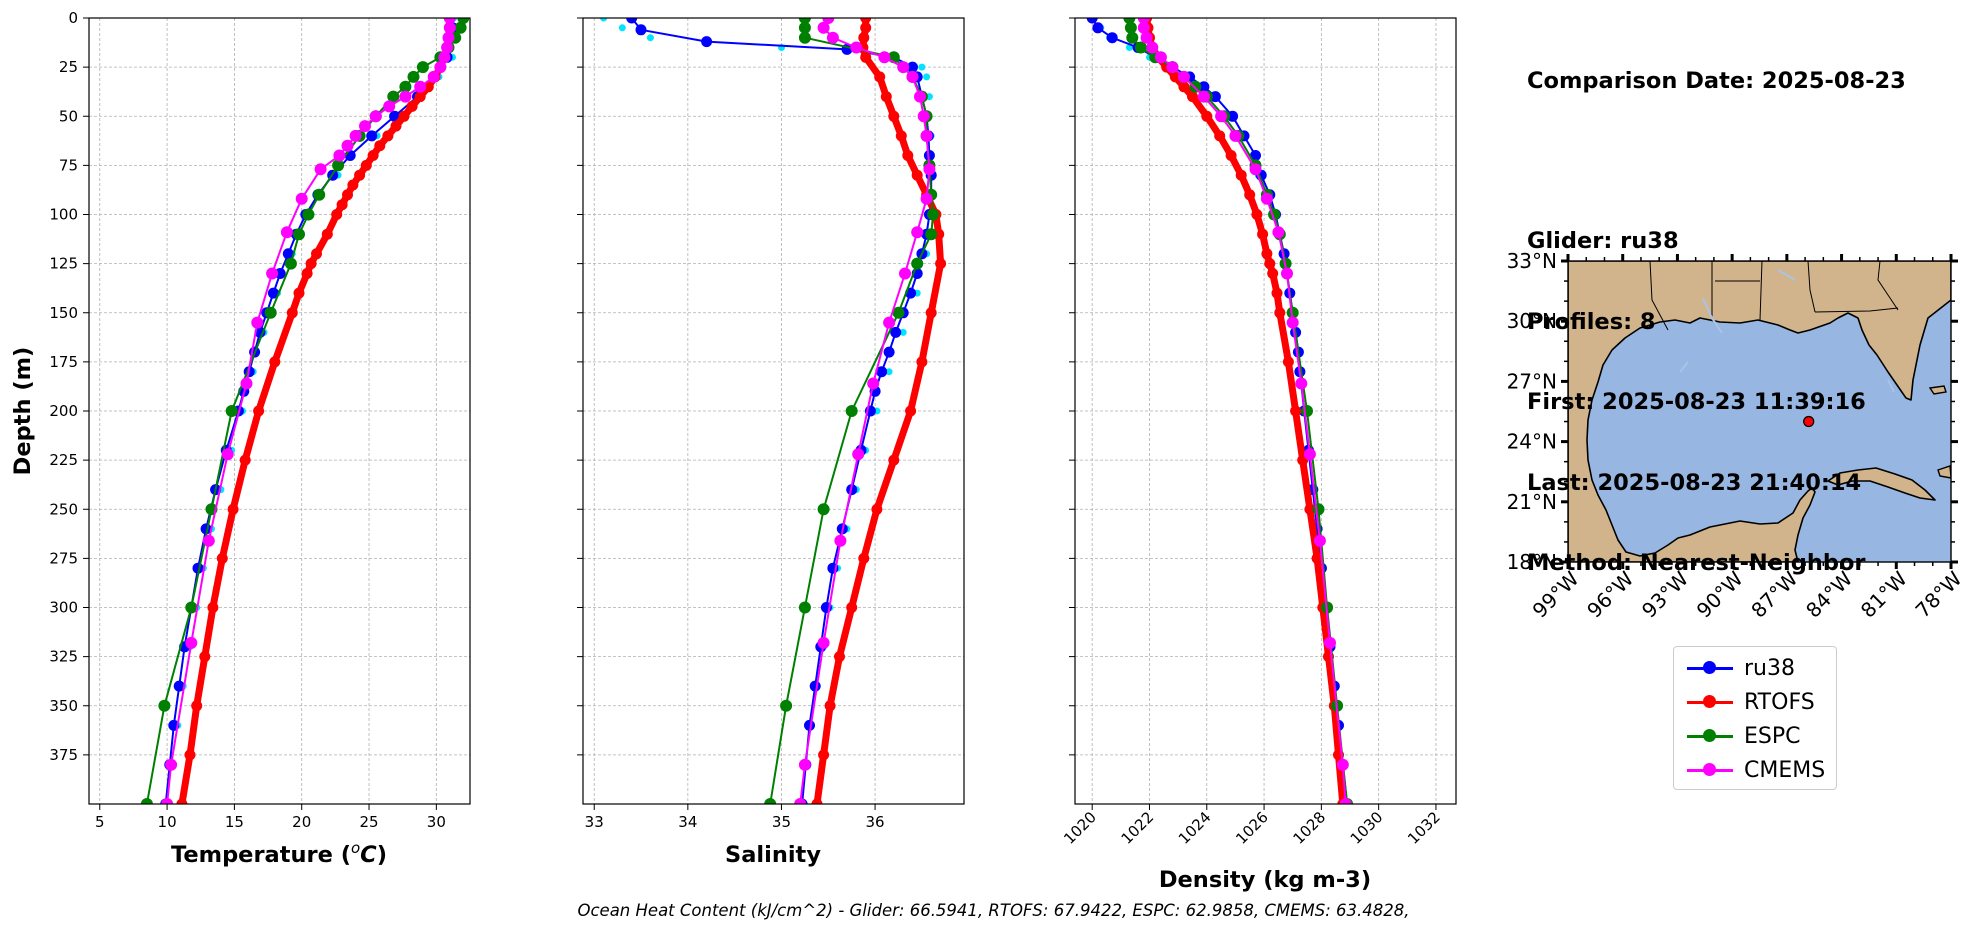  Describe the element at coordinates (368, 822) in the screenshot. I see `x-tick-label: 25` at that location.